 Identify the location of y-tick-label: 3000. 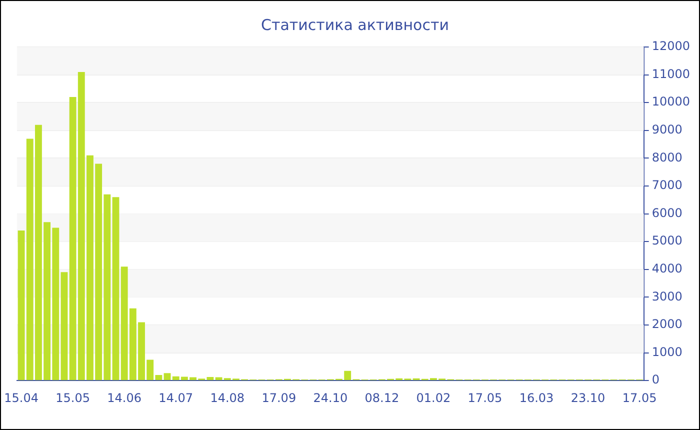
(667, 296).